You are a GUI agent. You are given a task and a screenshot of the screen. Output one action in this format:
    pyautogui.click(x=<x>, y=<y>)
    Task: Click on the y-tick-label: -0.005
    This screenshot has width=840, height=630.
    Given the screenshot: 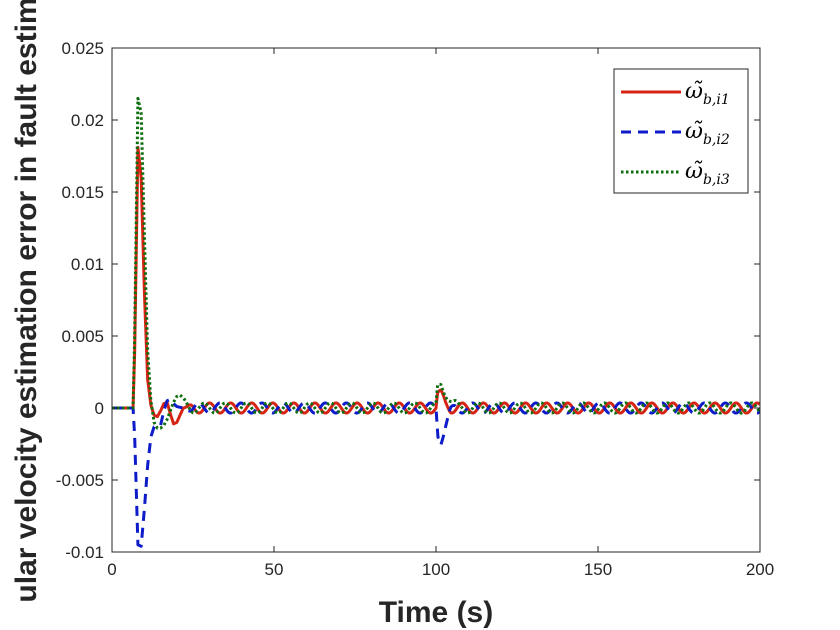 What is the action you would take?
    pyautogui.click(x=80, y=480)
    